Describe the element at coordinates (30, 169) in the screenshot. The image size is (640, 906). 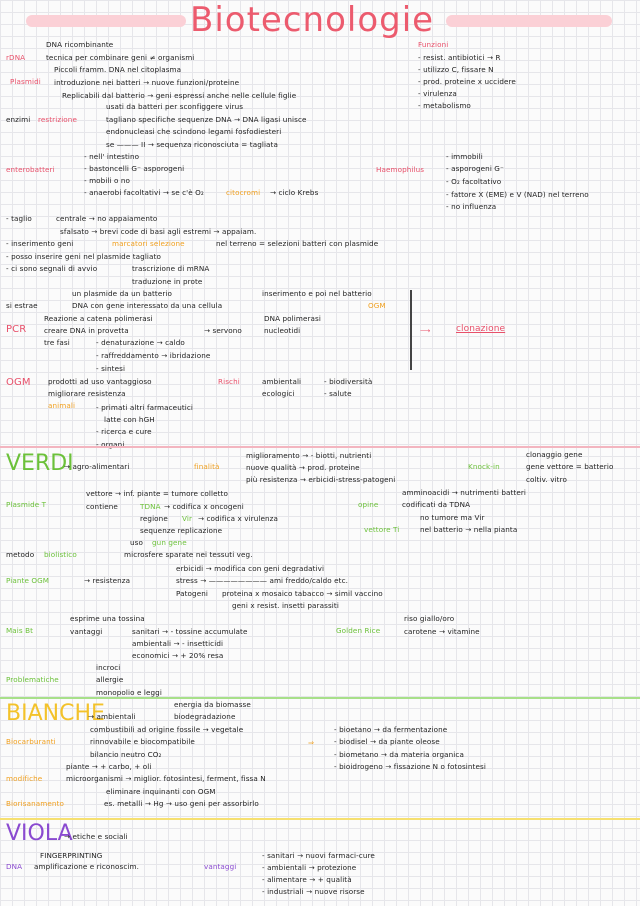
I see `enterobatteri-label: enterobatteri` at that location.